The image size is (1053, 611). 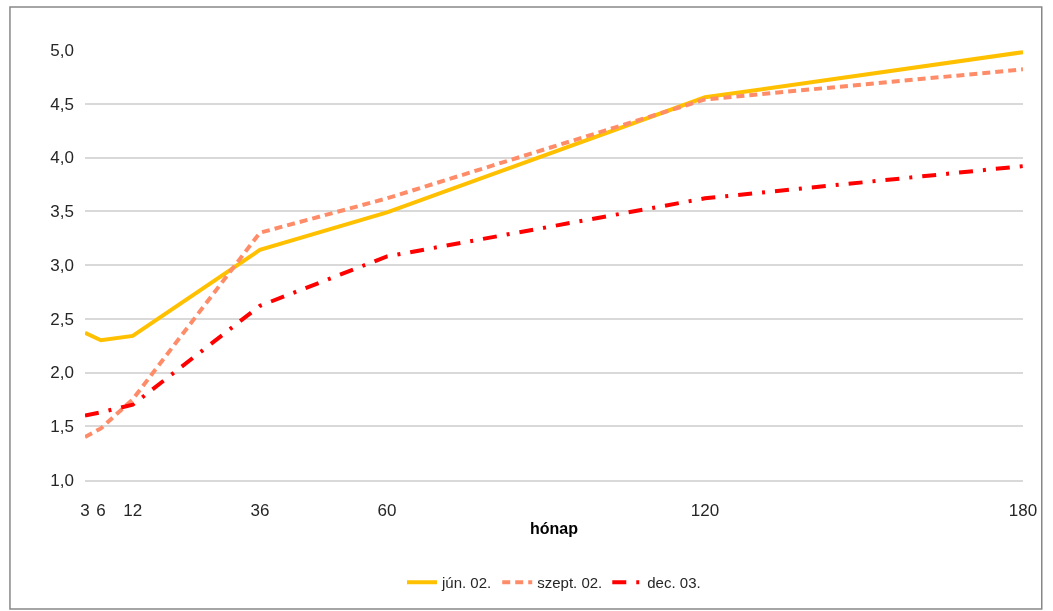 What do you see at coordinates (62, 480) in the screenshot?
I see `y-tick-label: 1,0` at bounding box center [62, 480].